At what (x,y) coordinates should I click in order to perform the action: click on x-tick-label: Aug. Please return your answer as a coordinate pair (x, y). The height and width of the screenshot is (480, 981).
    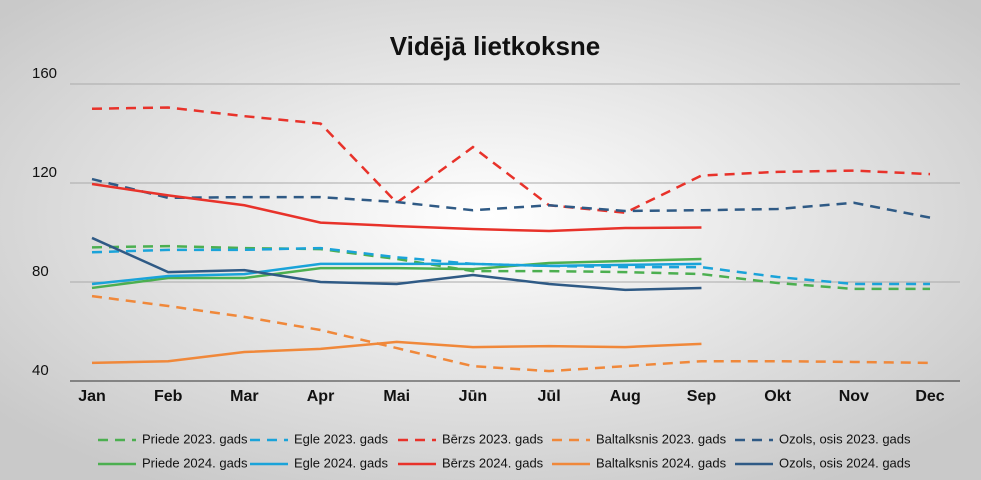
    Looking at the image, I should click on (625, 396).